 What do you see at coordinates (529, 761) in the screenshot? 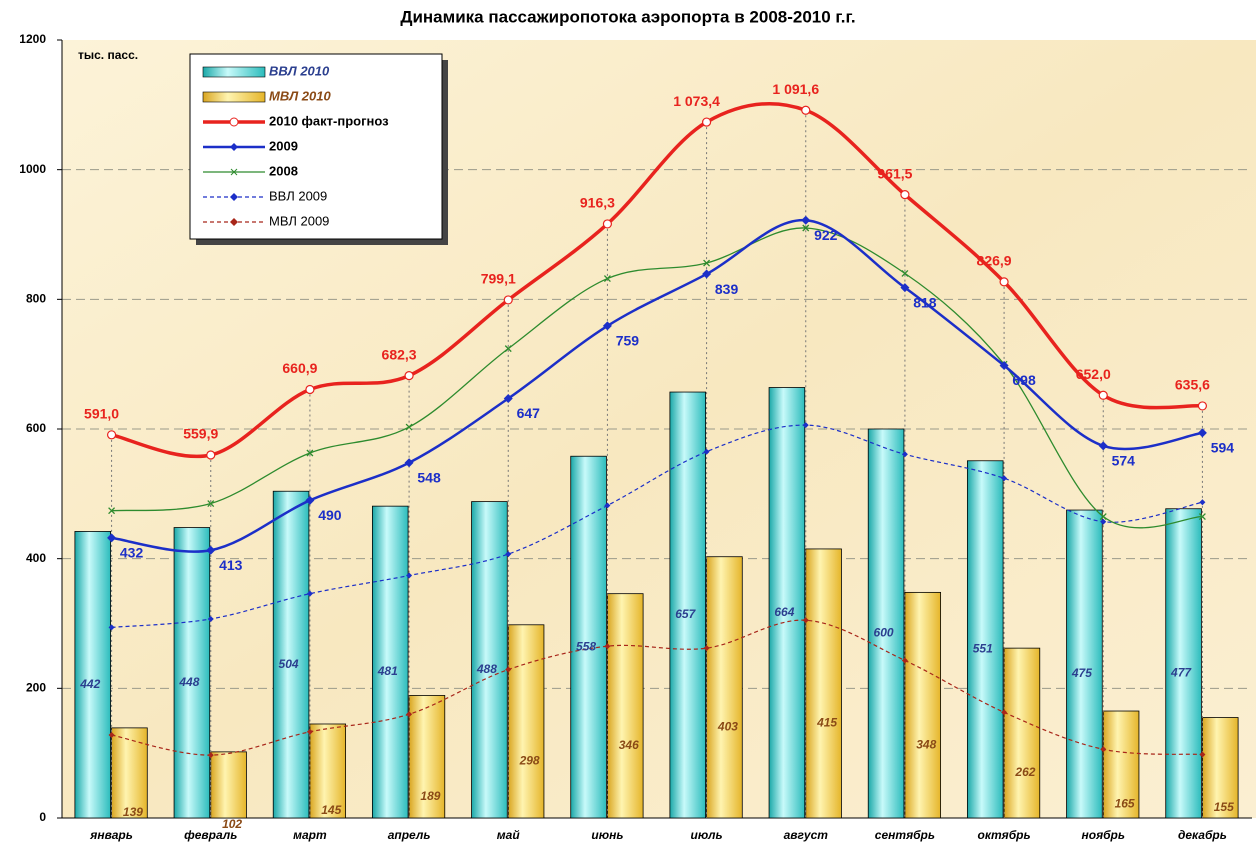
I see `bar-label: 298` at bounding box center [529, 761].